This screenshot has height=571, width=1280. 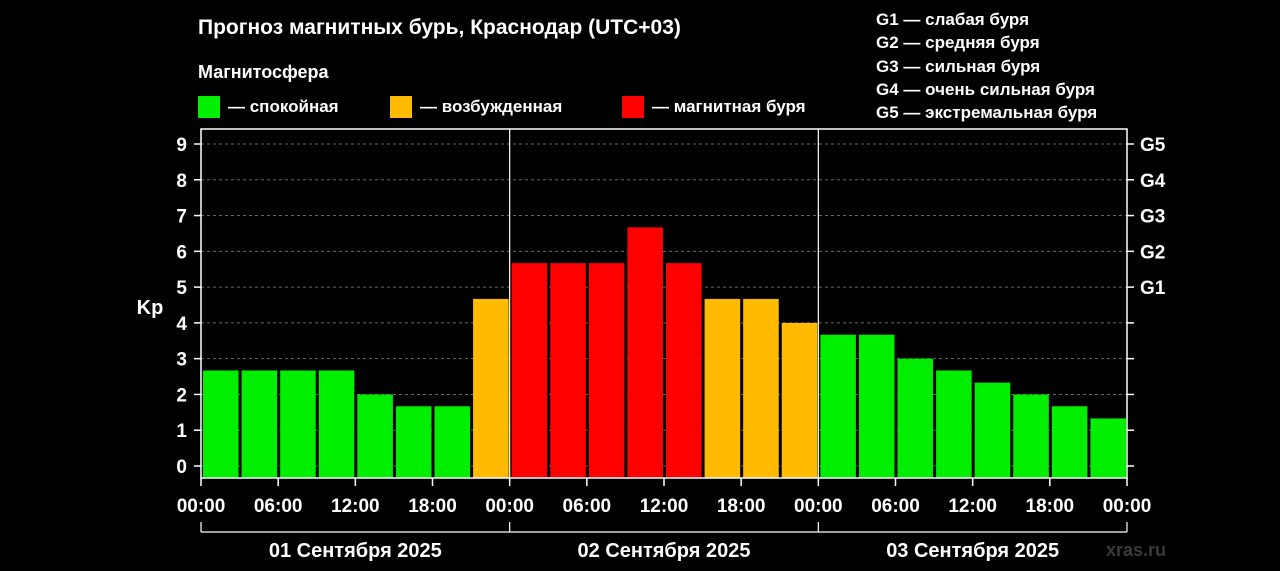 I want to click on y-tick-label: 3, so click(x=181, y=360).